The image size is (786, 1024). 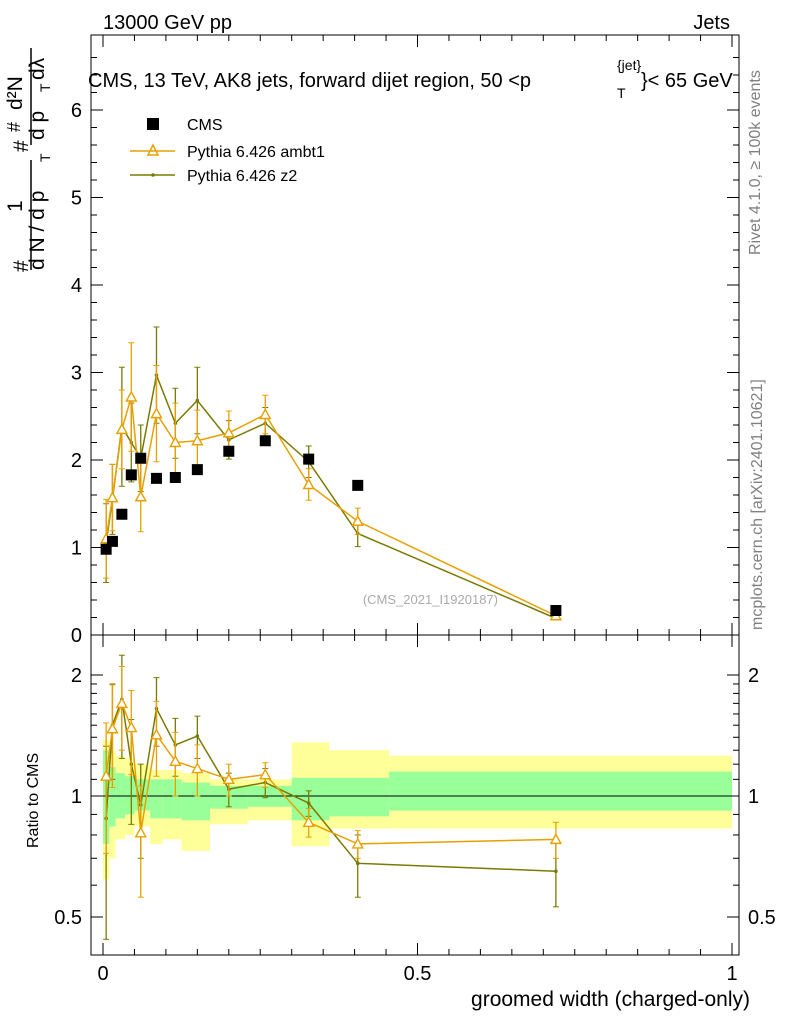 What do you see at coordinates (753, 676) in the screenshot?
I see `ratio-ytick-label-right: 2` at bounding box center [753, 676].